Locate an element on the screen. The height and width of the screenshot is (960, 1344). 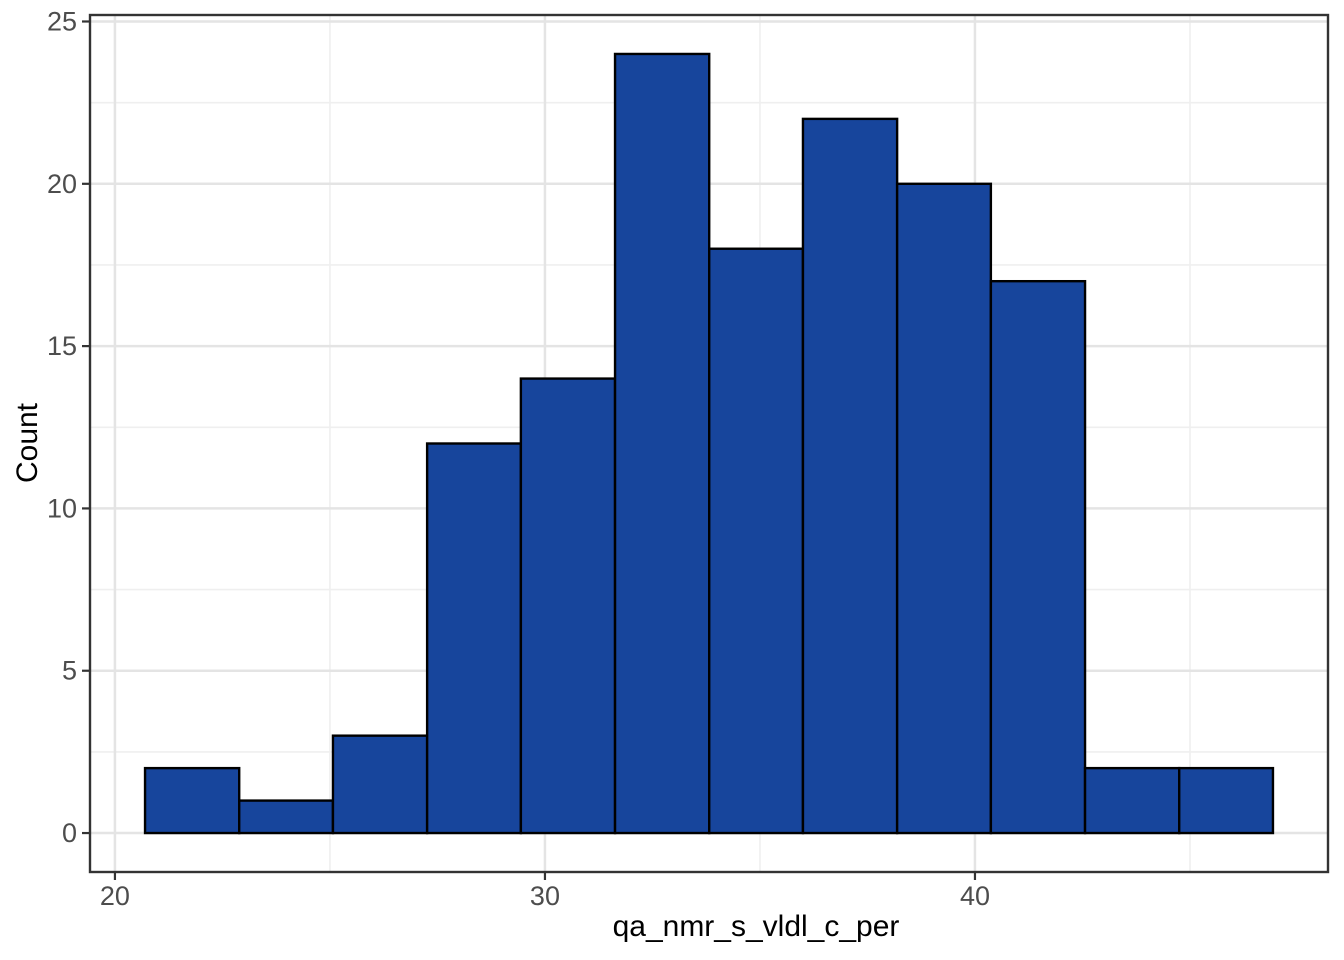
x-tick-label: 30 is located at coordinates (545, 896).